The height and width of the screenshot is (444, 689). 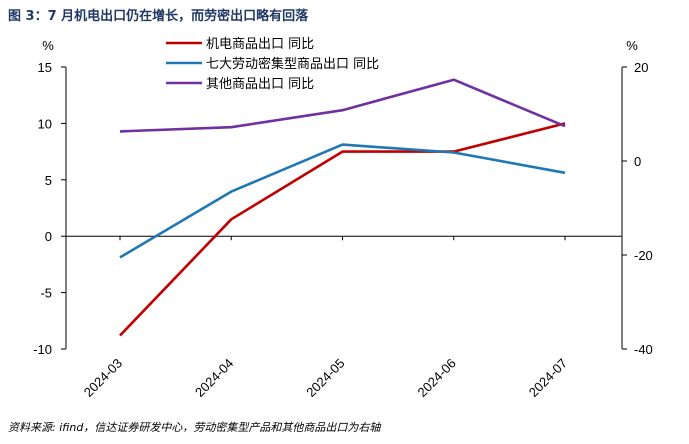 What do you see at coordinates (42, 349) in the screenshot?
I see `left-tick-label: -10` at bounding box center [42, 349].